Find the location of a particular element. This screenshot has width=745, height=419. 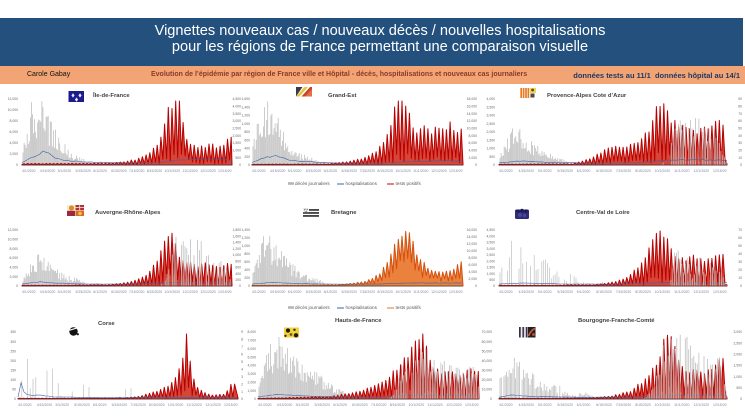

svg-text: 30 is located at coordinates (740, 143).